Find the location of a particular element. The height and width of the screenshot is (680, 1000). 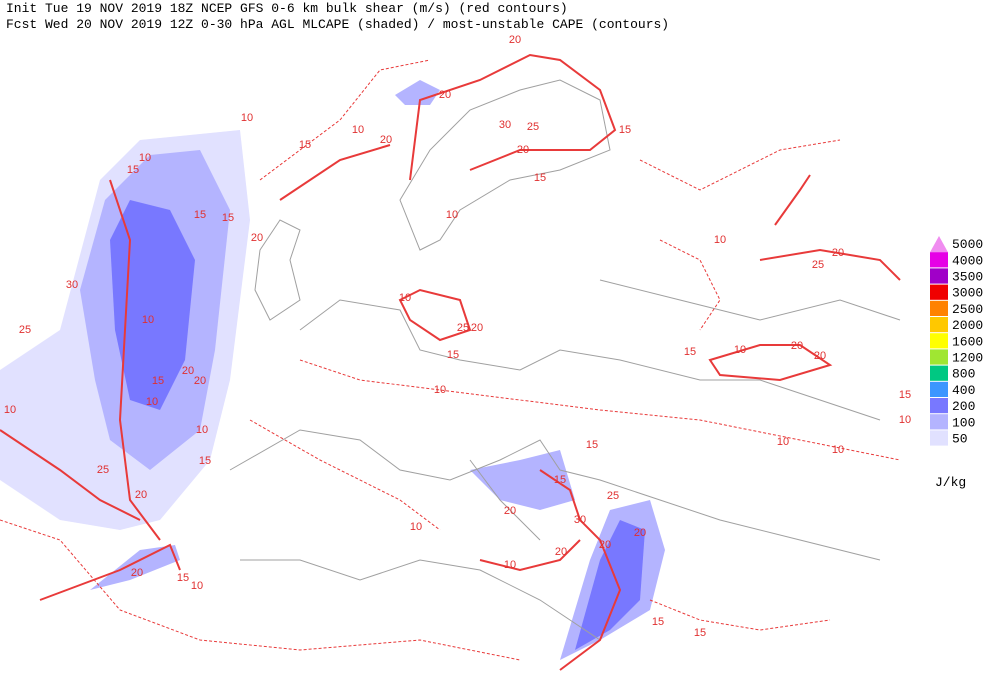

legend-label: 5000 is located at coordinates (967, 244).